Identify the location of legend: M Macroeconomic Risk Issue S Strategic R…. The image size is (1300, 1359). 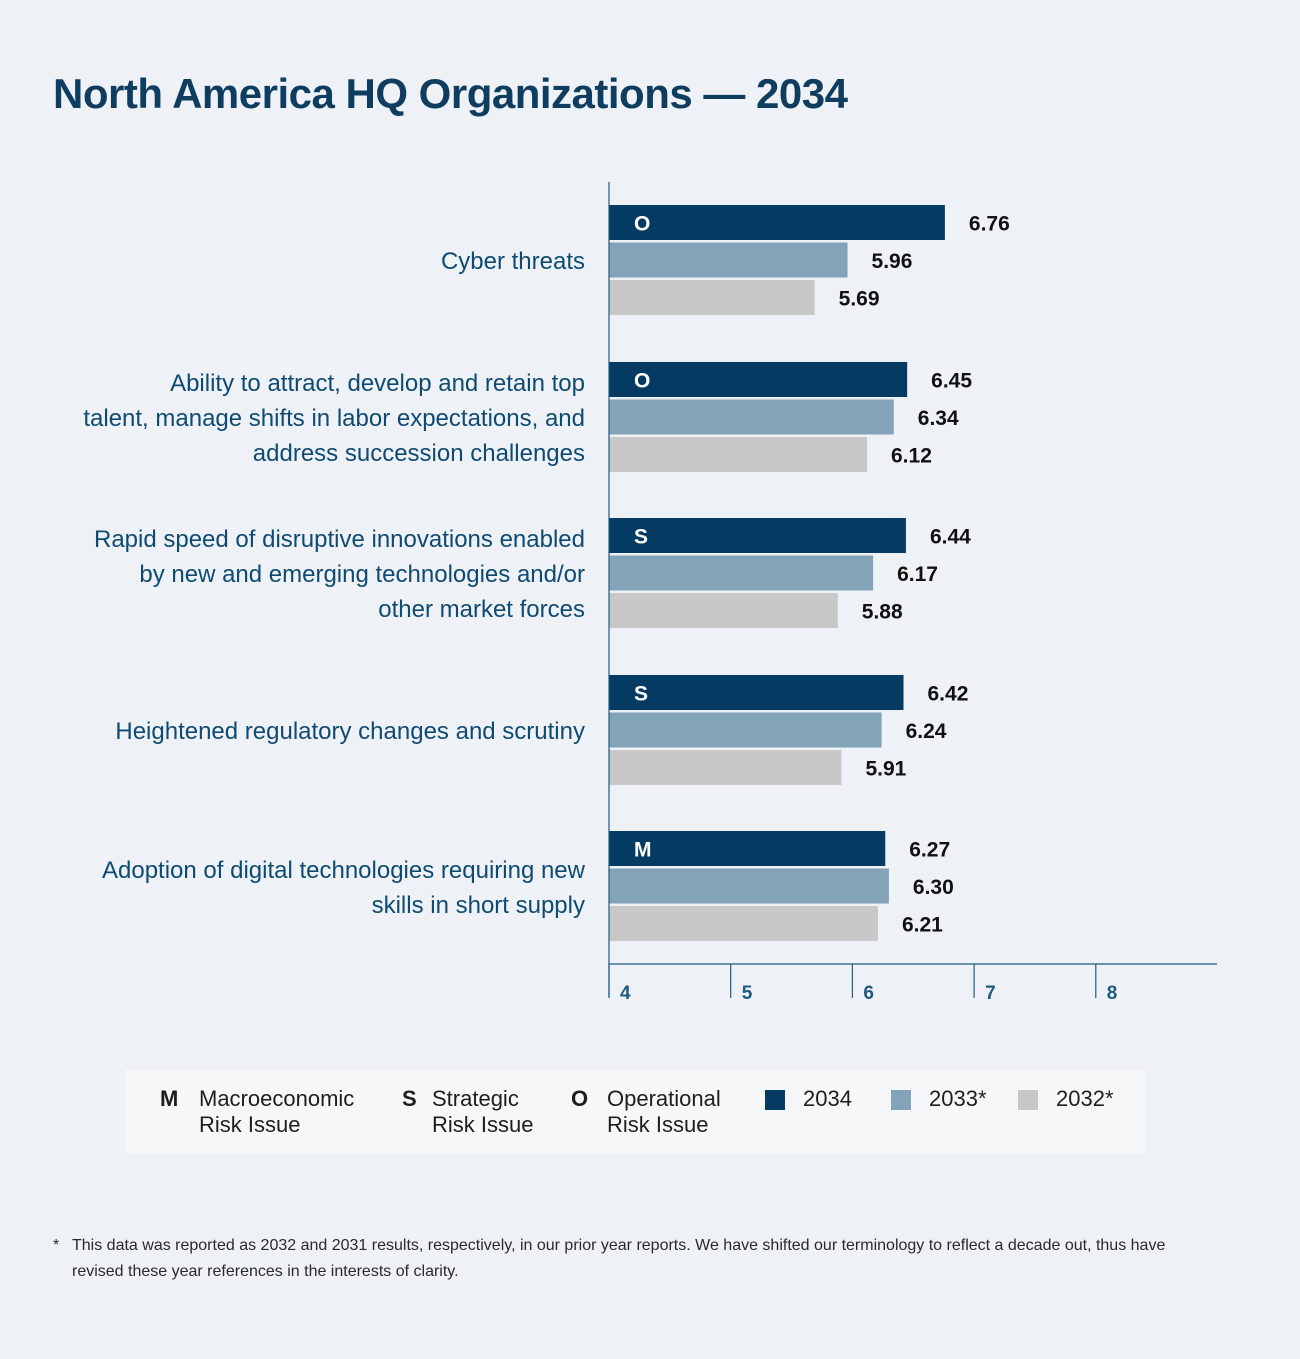
(635, 1111).